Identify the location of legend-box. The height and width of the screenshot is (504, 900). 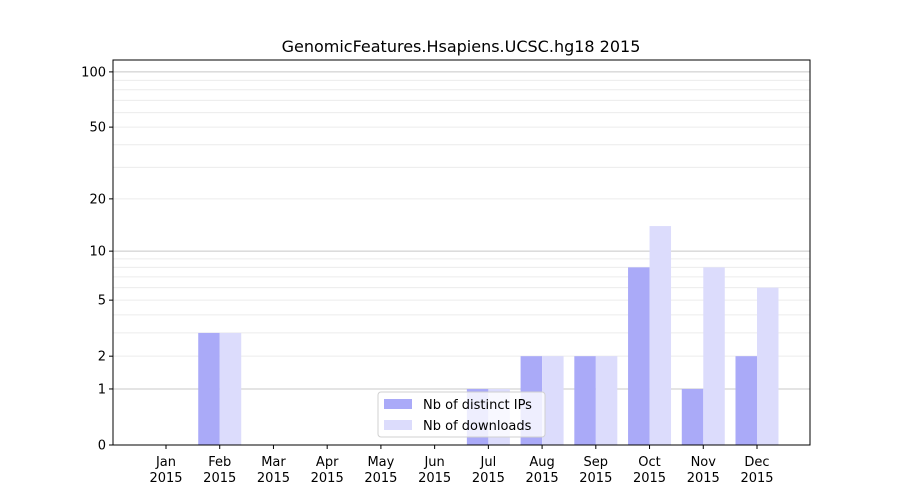
(461, 414).